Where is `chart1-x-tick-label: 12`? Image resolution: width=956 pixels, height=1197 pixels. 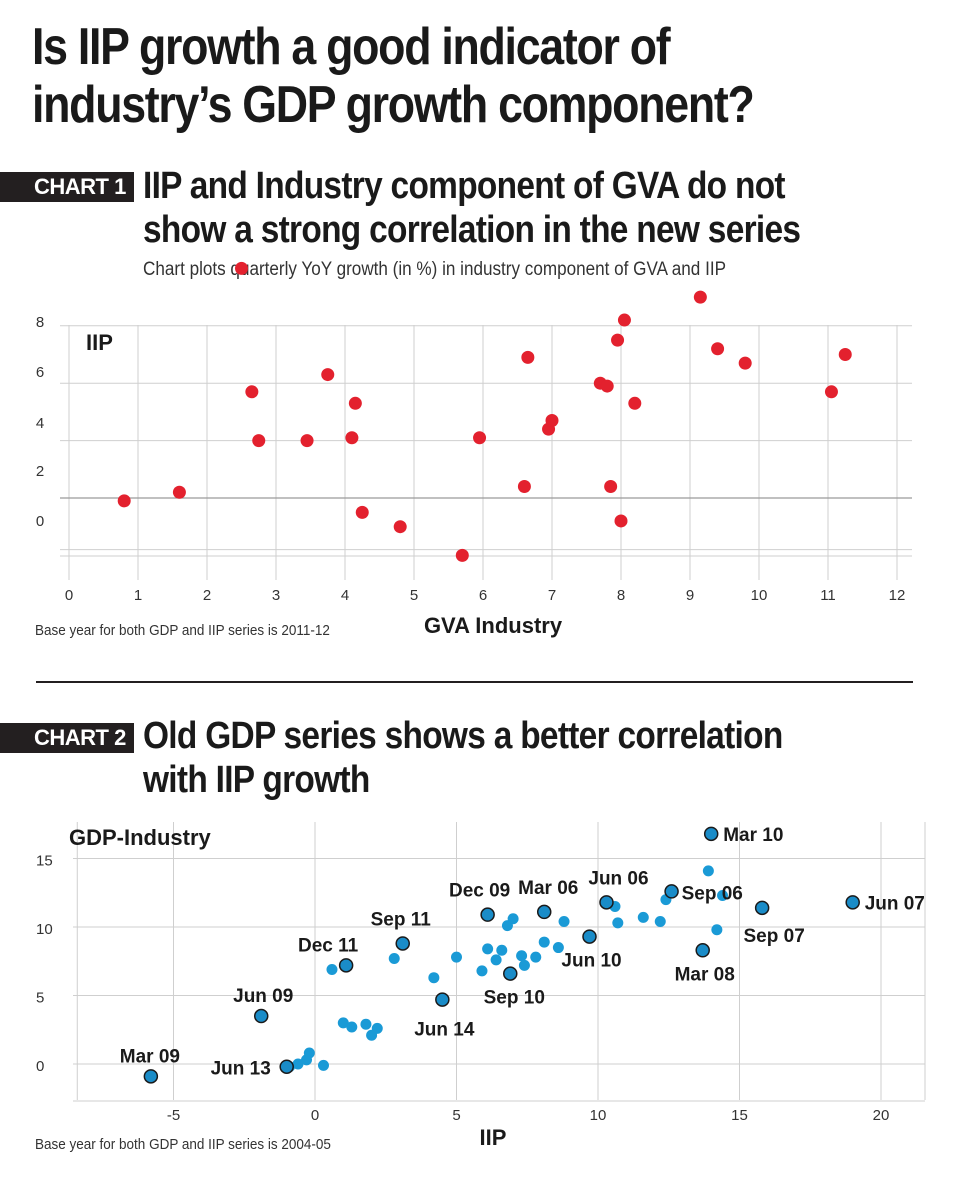 chart1-x-tick-label: 12 is located at coordinates (897, 595).